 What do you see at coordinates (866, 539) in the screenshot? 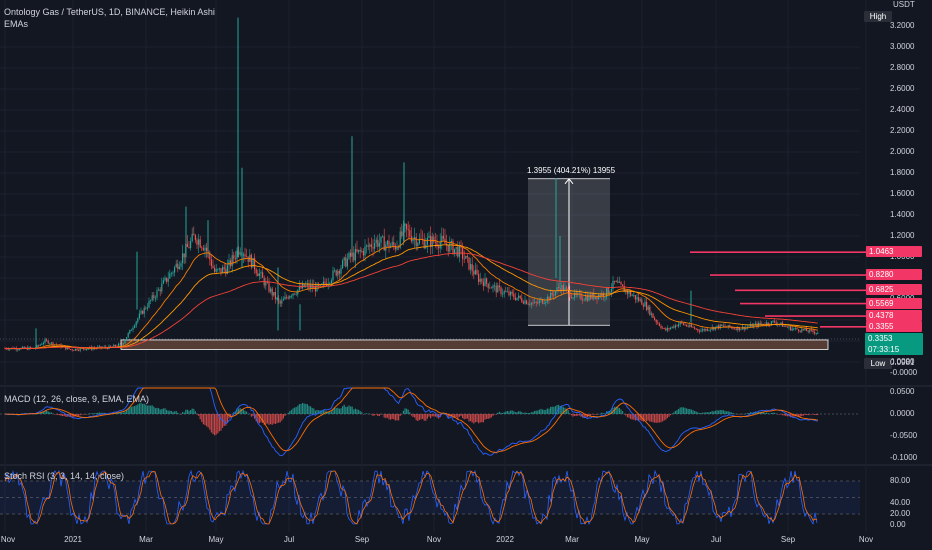
I see `time-tick: Nov` at bounding box center [866, 539].